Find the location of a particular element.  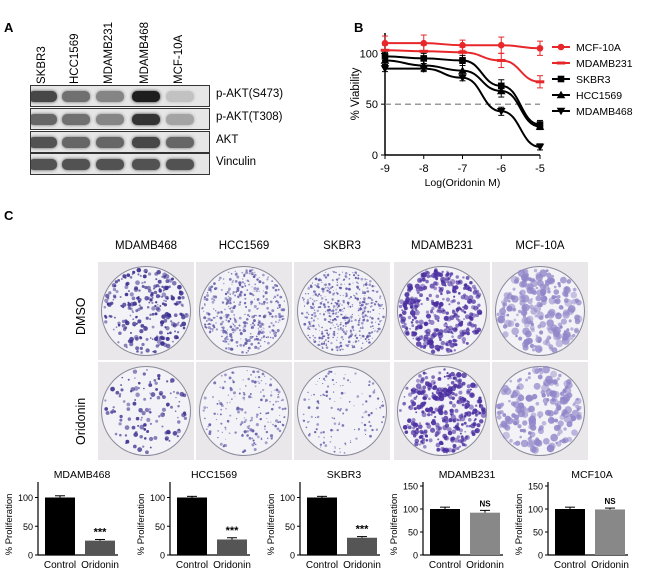

panel-a-letter: A is located at coordinates (9, 27).